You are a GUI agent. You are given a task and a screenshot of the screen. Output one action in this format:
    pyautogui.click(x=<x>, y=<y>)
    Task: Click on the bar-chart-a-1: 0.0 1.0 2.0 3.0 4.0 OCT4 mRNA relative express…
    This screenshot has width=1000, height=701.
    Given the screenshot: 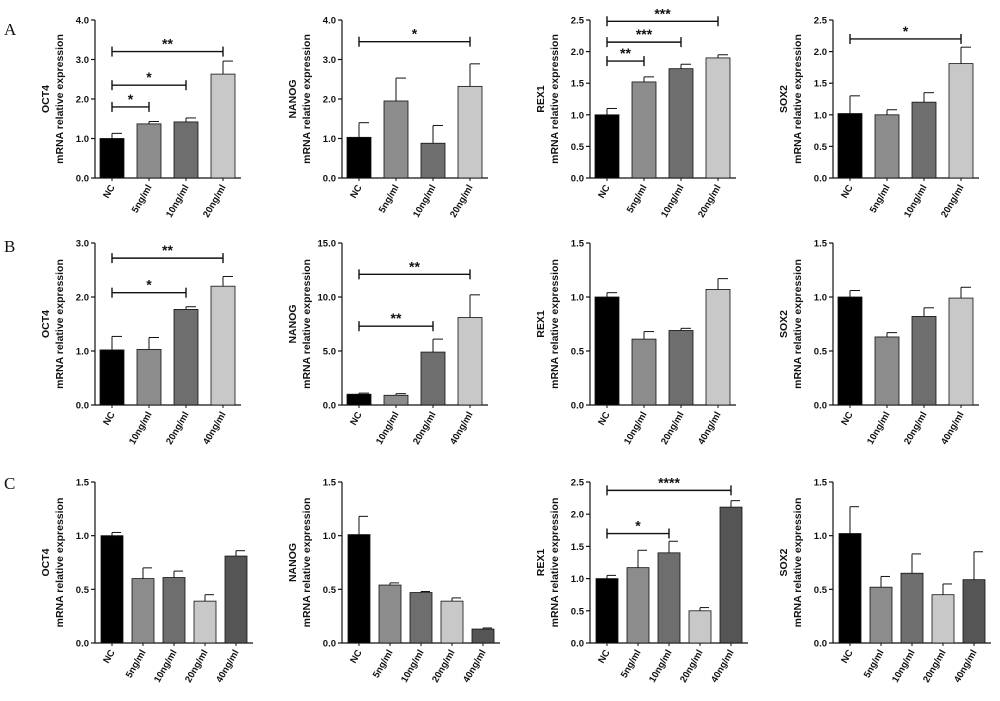 What is the action you would take?
    pyautogui.click(x=140, y=118)
    